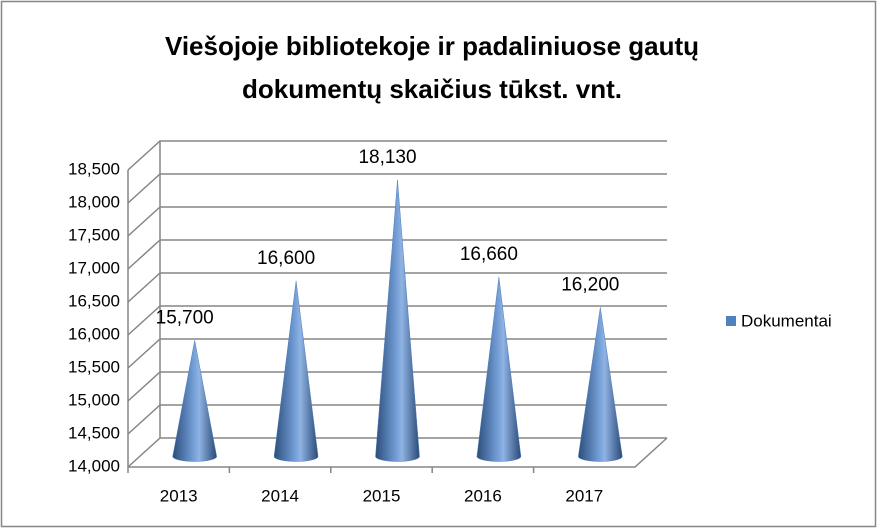 This screenshot has height=528, width=877. Describe the element at coordinates (382, 495) in the screenshot. I see `x-tick-label: 2015` at that location.